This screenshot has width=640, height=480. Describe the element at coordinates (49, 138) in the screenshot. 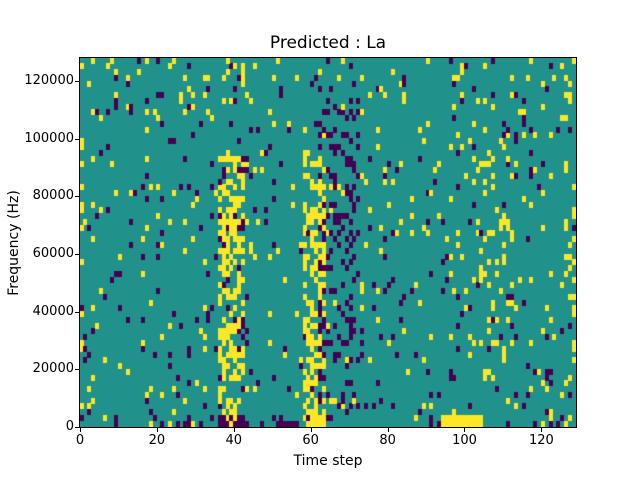

I see `y-tick-label: 100000` at that location.